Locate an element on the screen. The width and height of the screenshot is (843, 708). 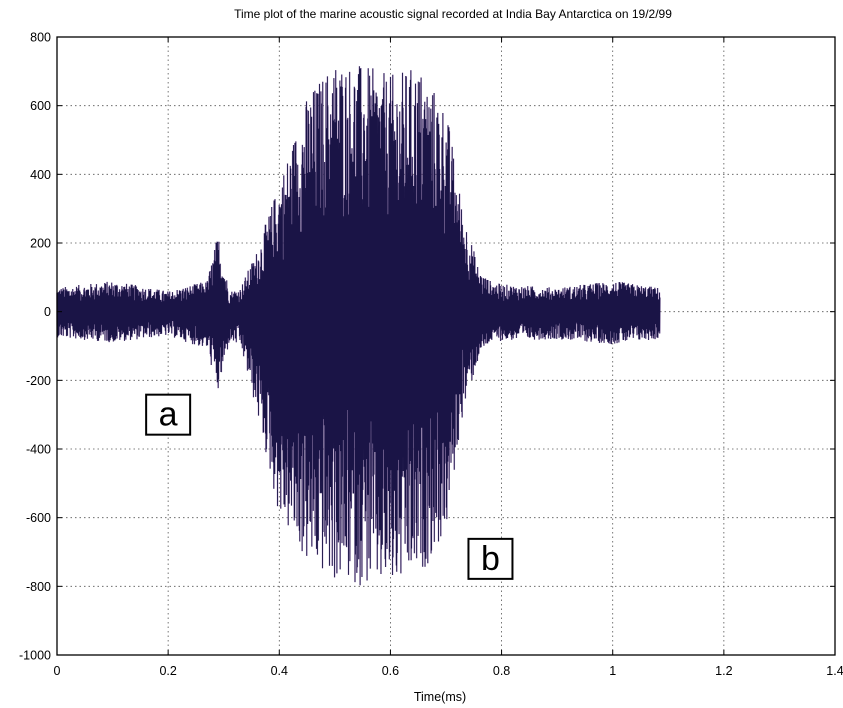
y-tick-label: -400 is located at coordinates (38, 450).